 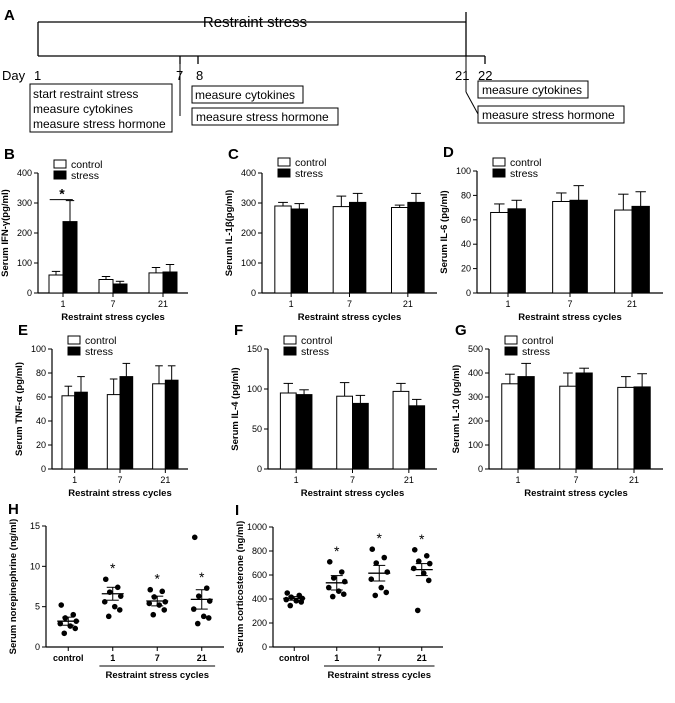 What do you see at coordinates (291, 304) in the screenshot?
I see `x-tick-label-C: 1` at bounding box center [291, 304].